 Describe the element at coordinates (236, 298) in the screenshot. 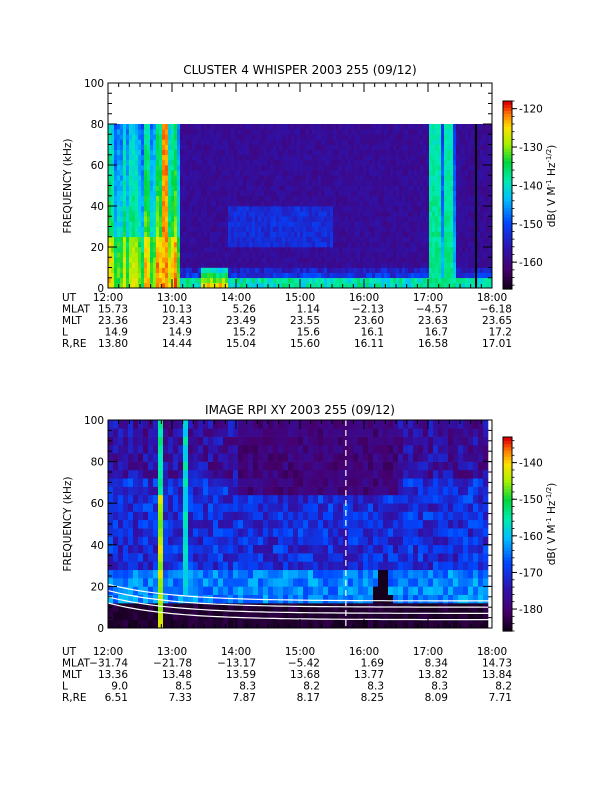

I see `ephemeris-value: 14:00` at that location.